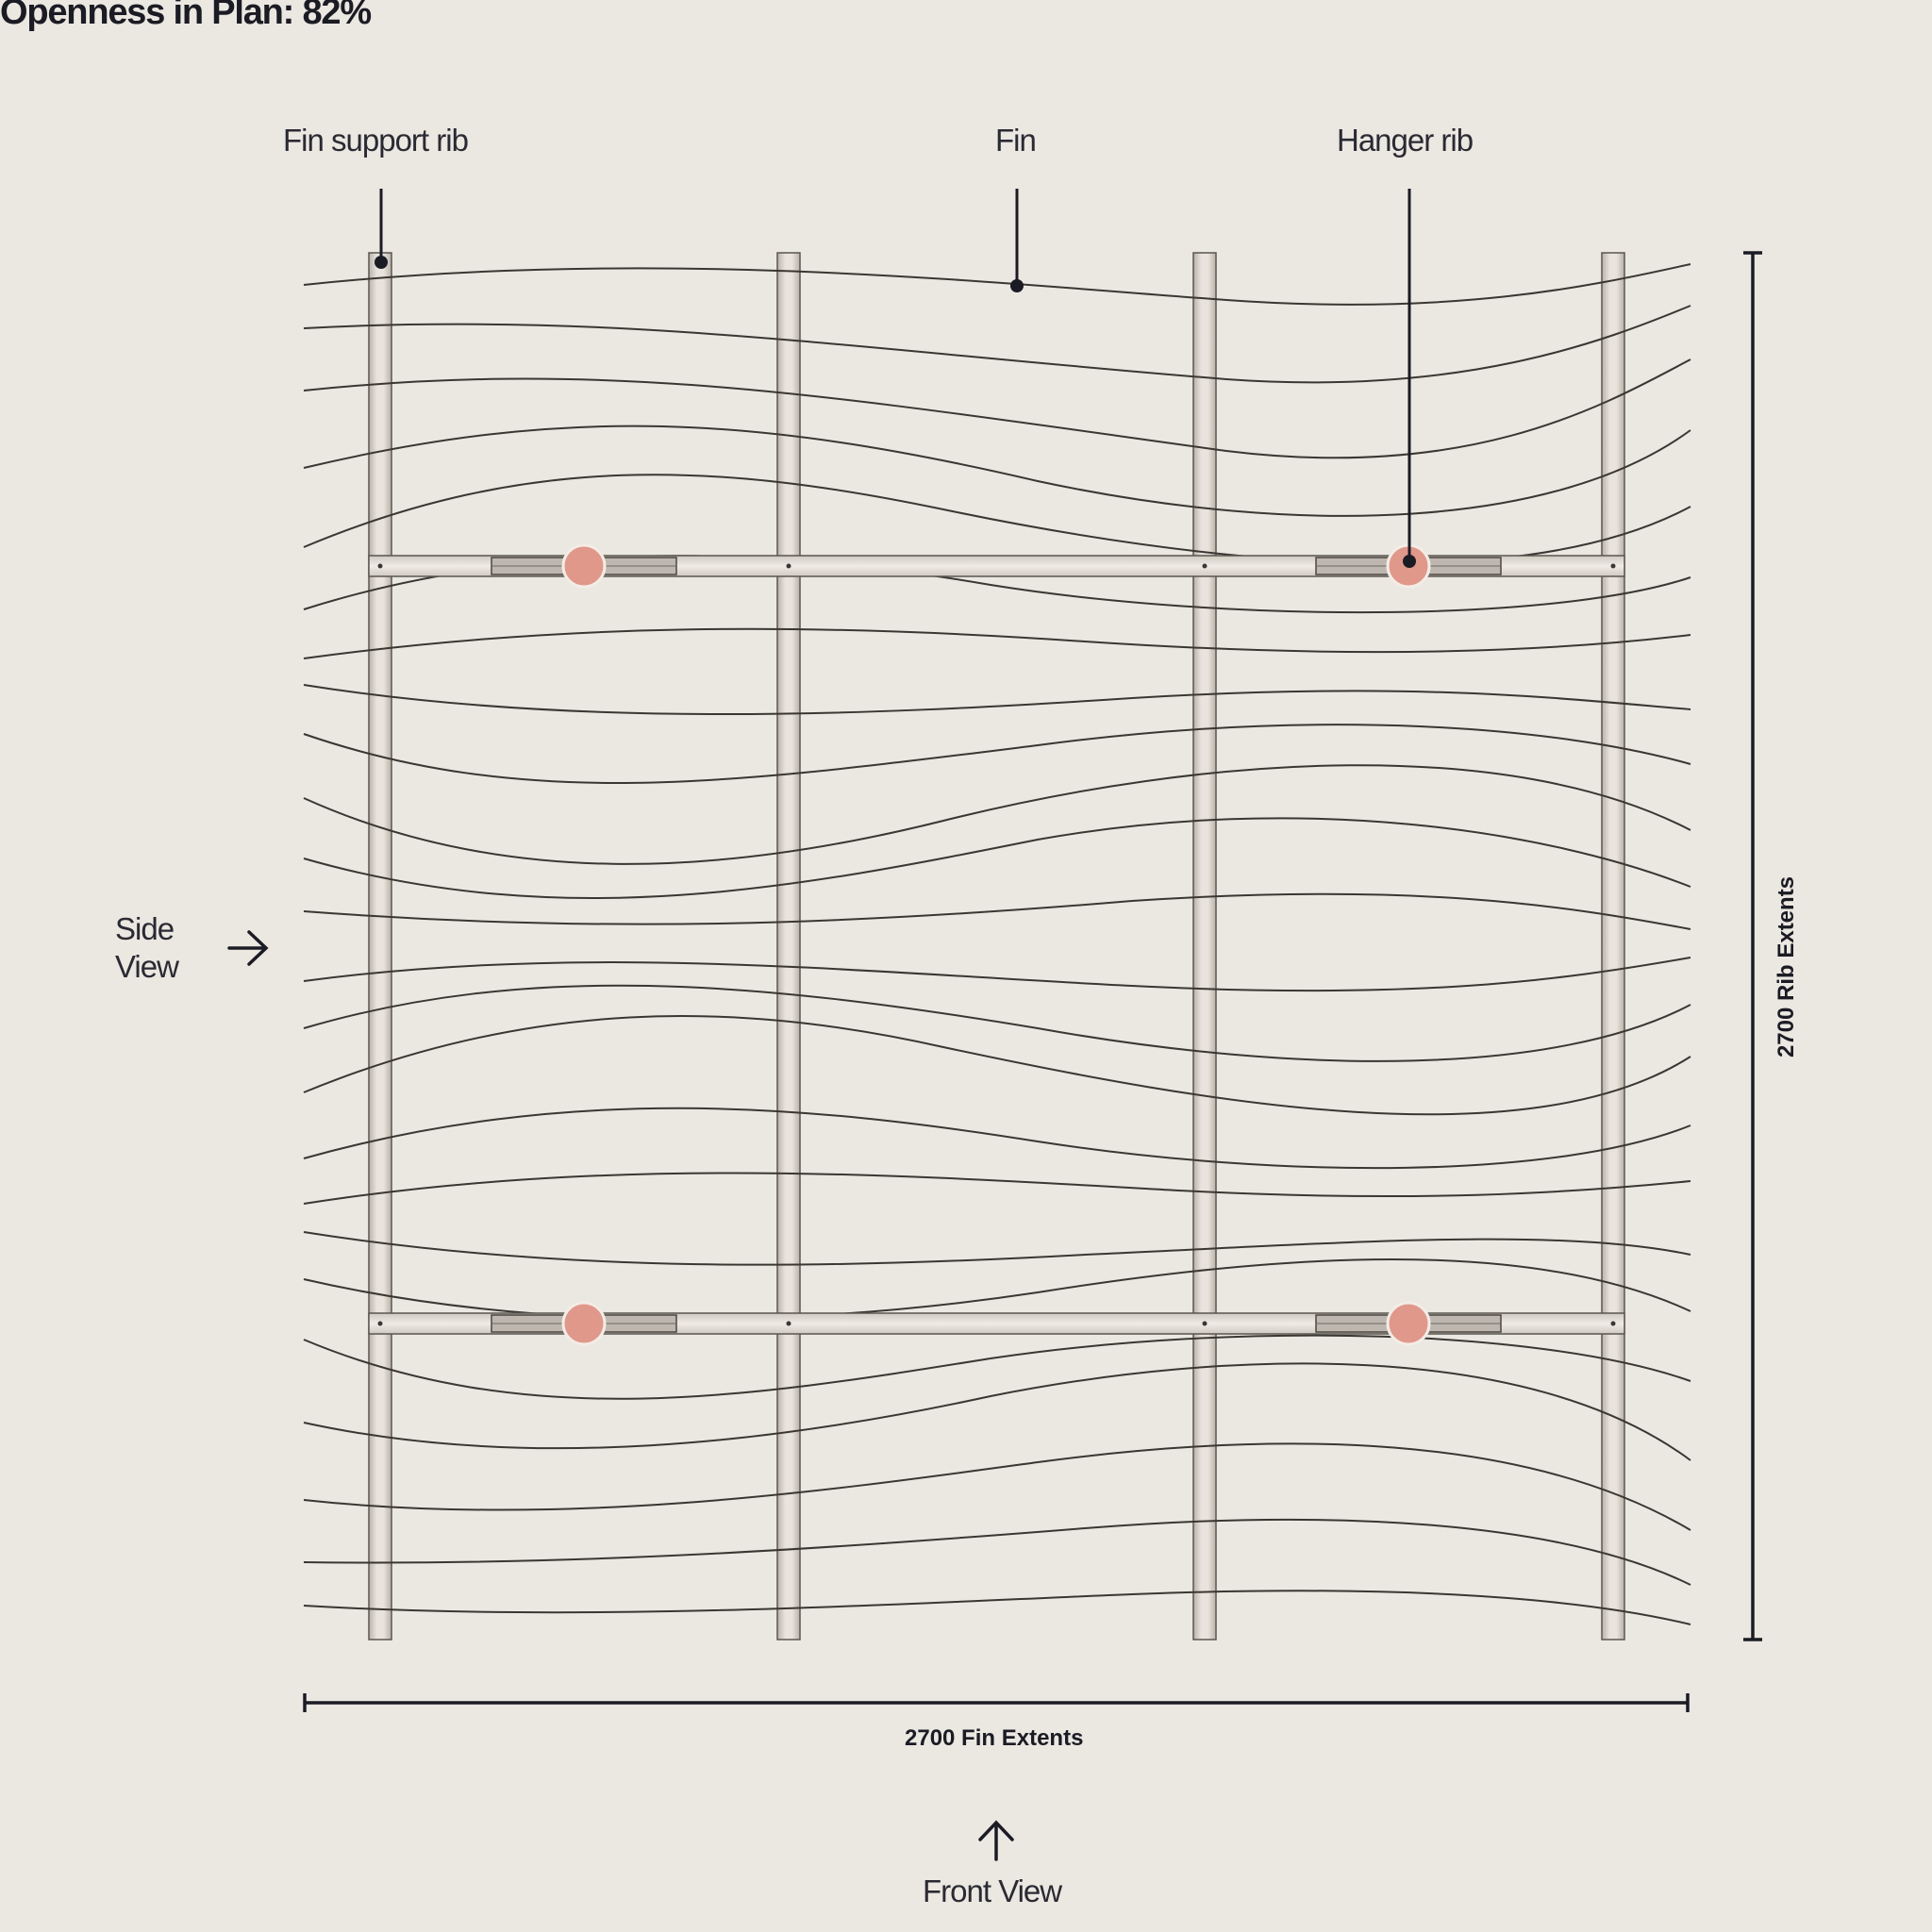 This screenshot has height=1932, width=1932. What do you see at coordinates (1016, 141) in the screenshot?
I see `callout-fin: Fin` at bounding box center [1016, 141].